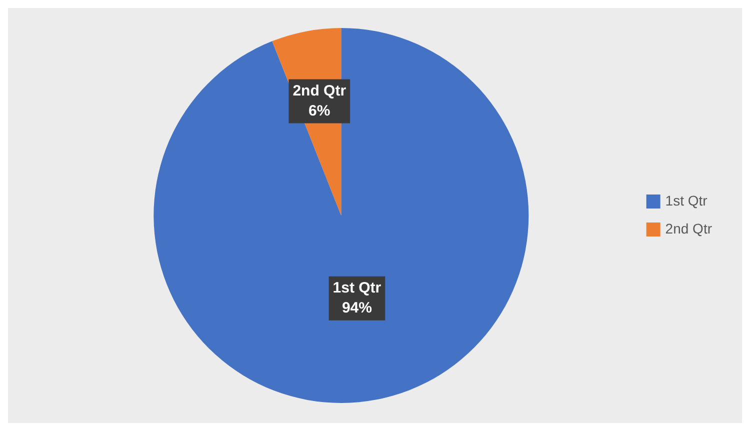  I want to click on legend-label: 2nd Qtr, so click(688, 228).